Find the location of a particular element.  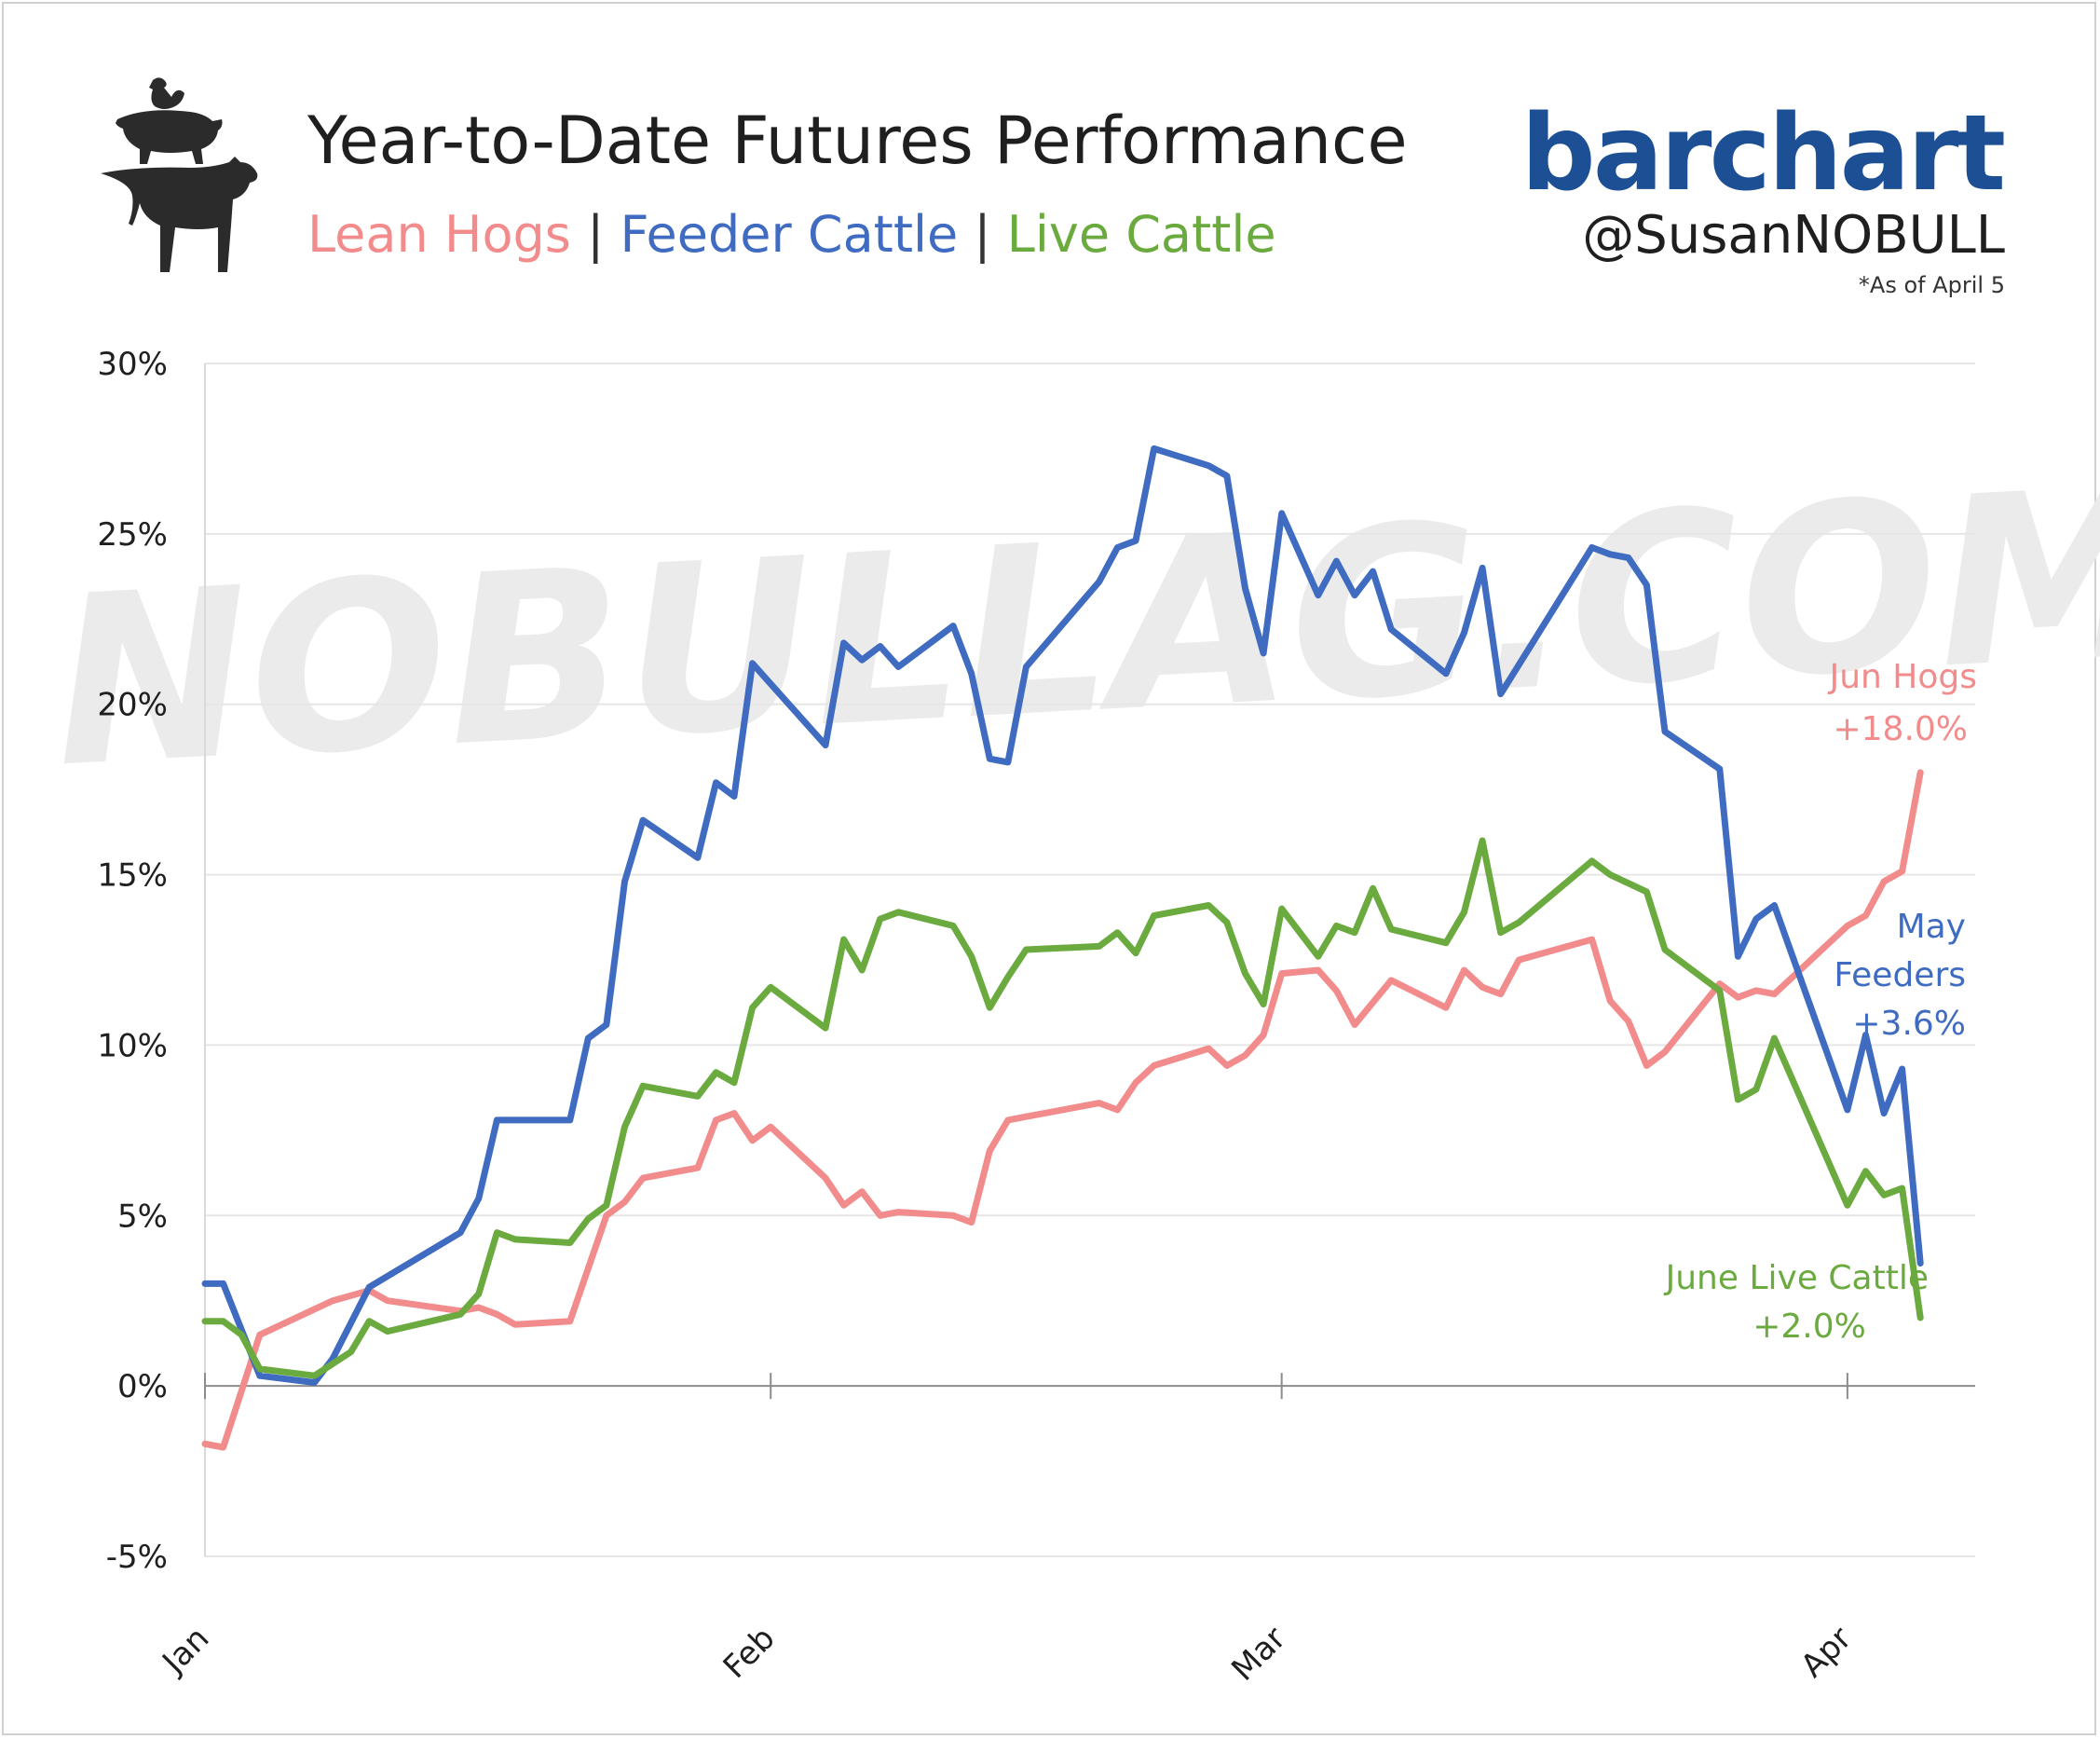

y-tick-label: -5% is located at coordinates (137, 1557).